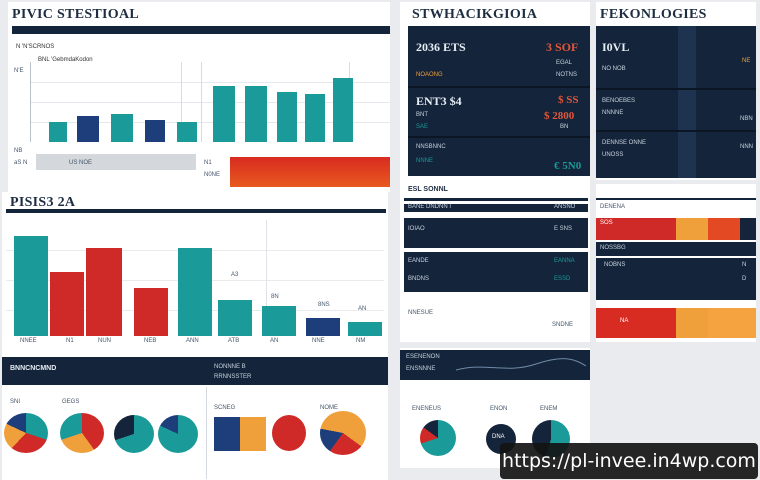 The image size is (760, 480). Describe the element at coordinates (212, 175) in the screenshot. I see `footer-label: N0NE` at that location.